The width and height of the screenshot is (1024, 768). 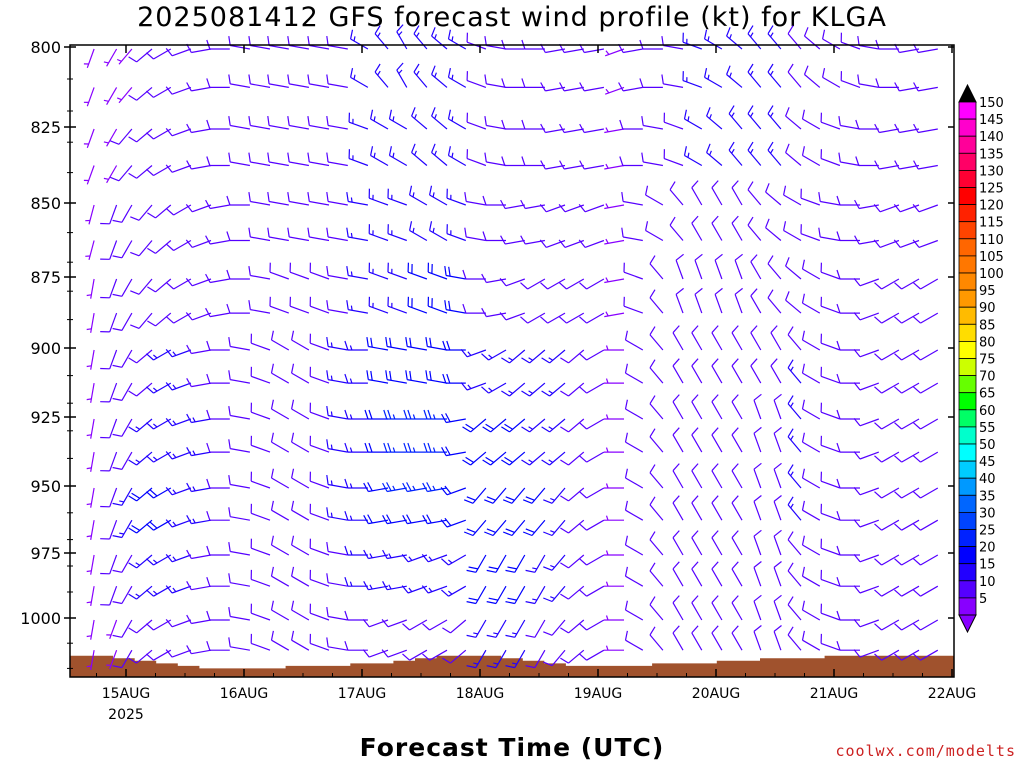 What do you see at coordinates (991, 274) in the screenshot?
I see `colorbar-label: 100` at bounding box center [991, 274].